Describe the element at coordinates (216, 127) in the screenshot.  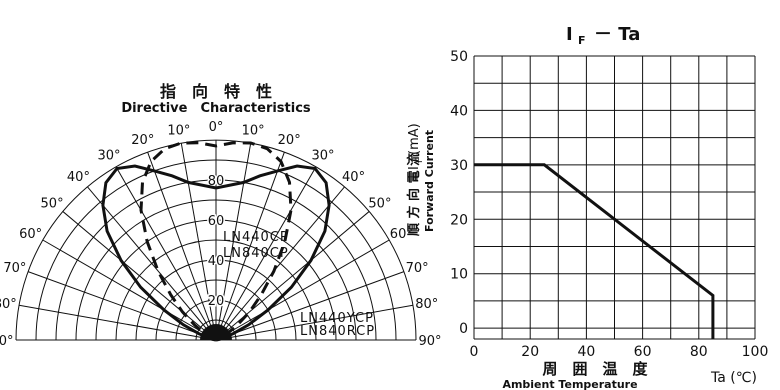
I see `angle-label-9: 0°` at that location.